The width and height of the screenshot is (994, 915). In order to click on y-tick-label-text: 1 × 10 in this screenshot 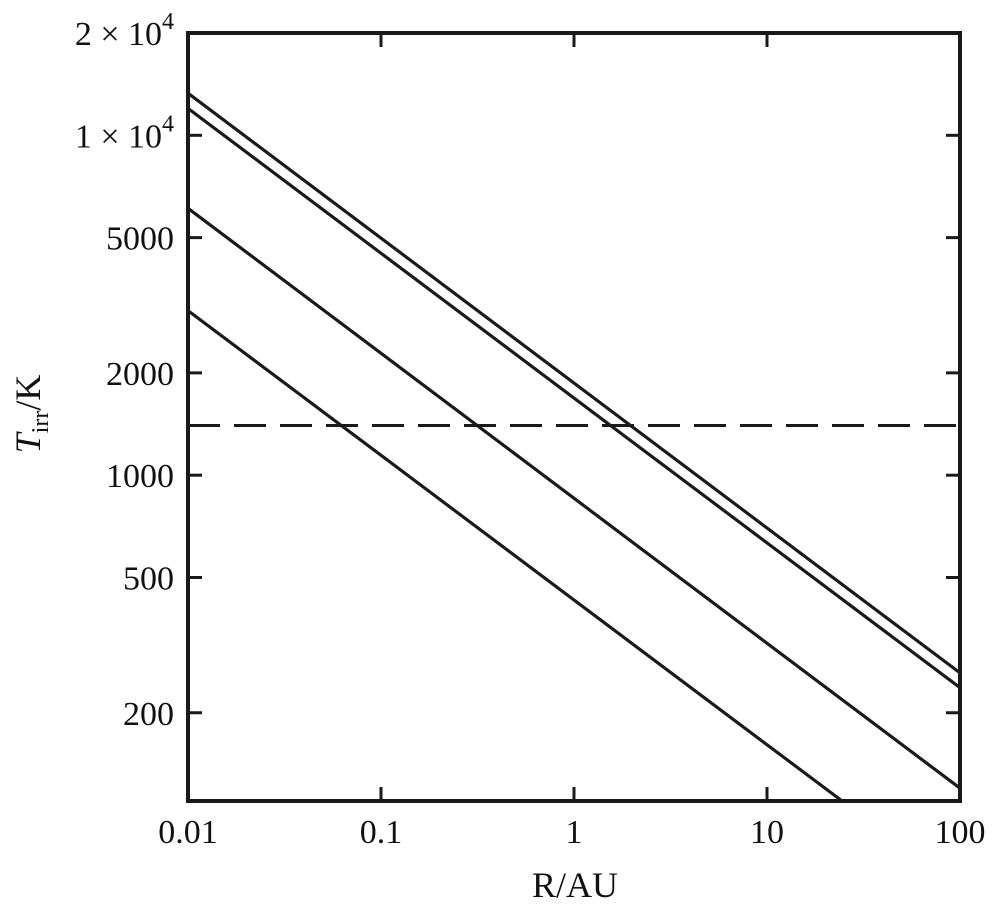, I will do `click(118, 136)`.